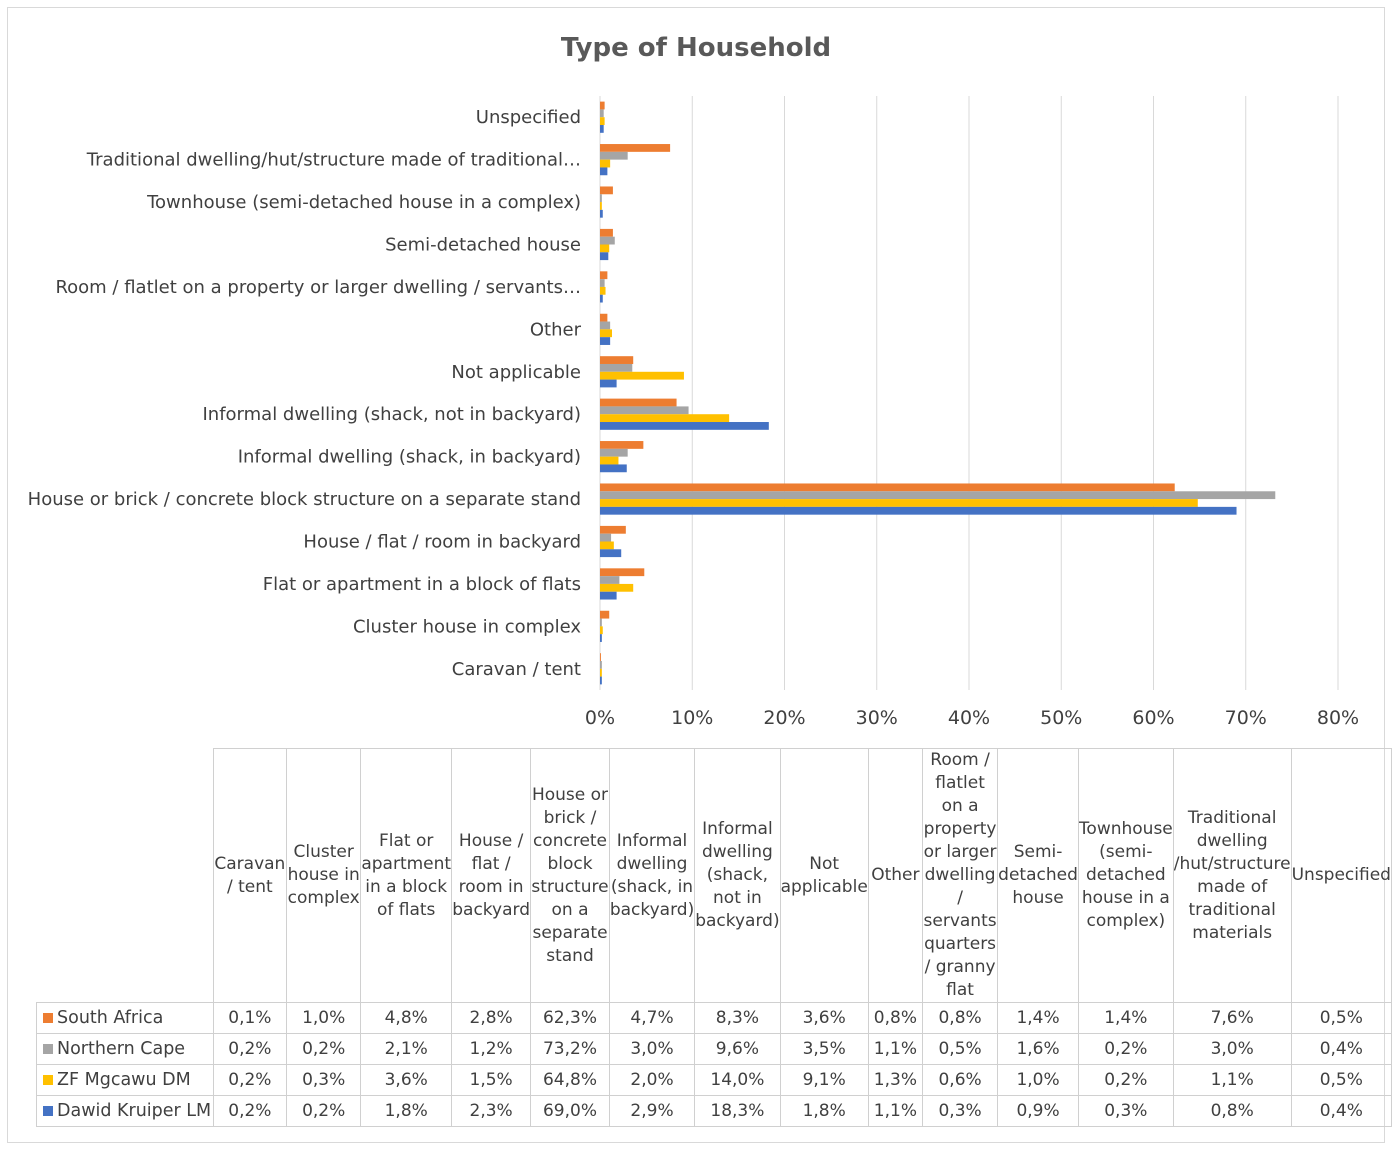 This screenshot has width=1392, height=1149. I want to click on table-cell: 8,3%, so click(737, 1018).